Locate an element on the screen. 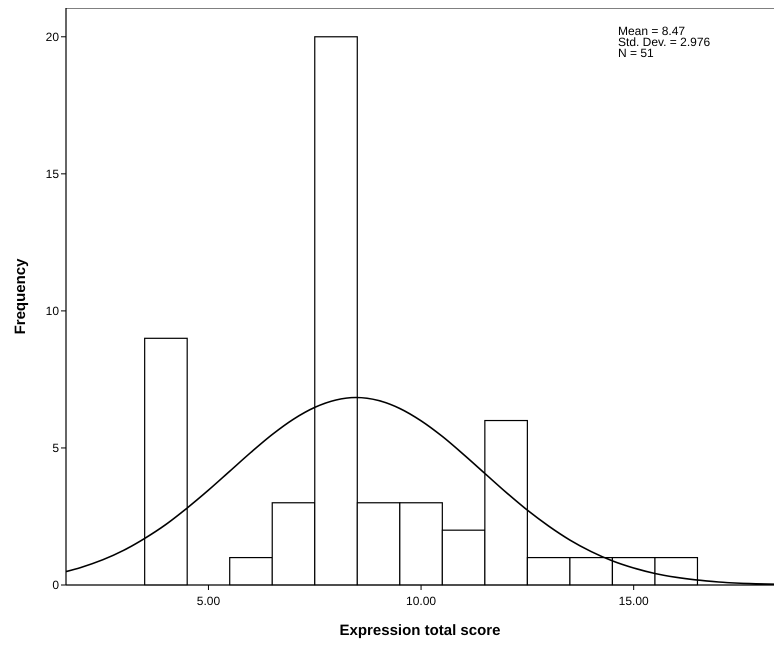 The image size is (782, 653). x-axis-title: Expression total score is located at coordinates (420, 630).